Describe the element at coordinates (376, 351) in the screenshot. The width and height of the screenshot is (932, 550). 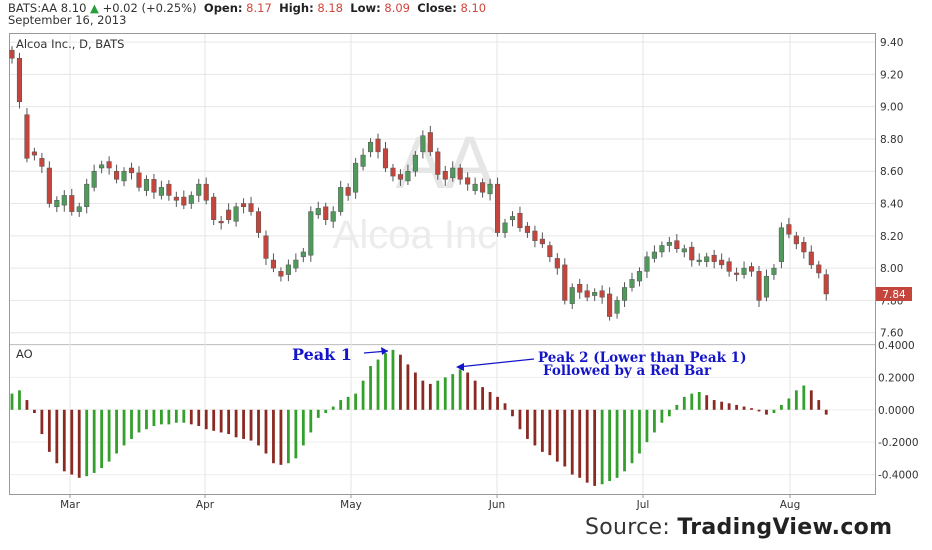
I see `peak1-arrow` at that location.